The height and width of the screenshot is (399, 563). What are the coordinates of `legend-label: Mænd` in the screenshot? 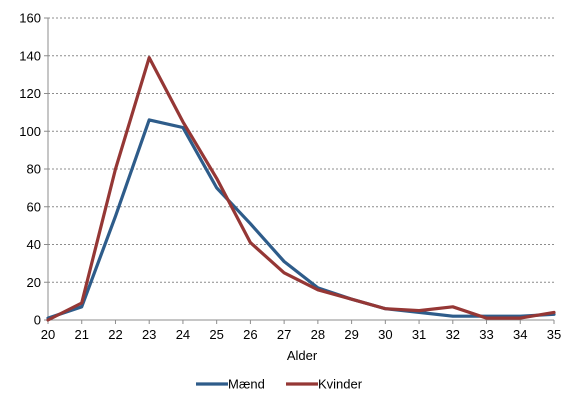 It's located at (246, 384).